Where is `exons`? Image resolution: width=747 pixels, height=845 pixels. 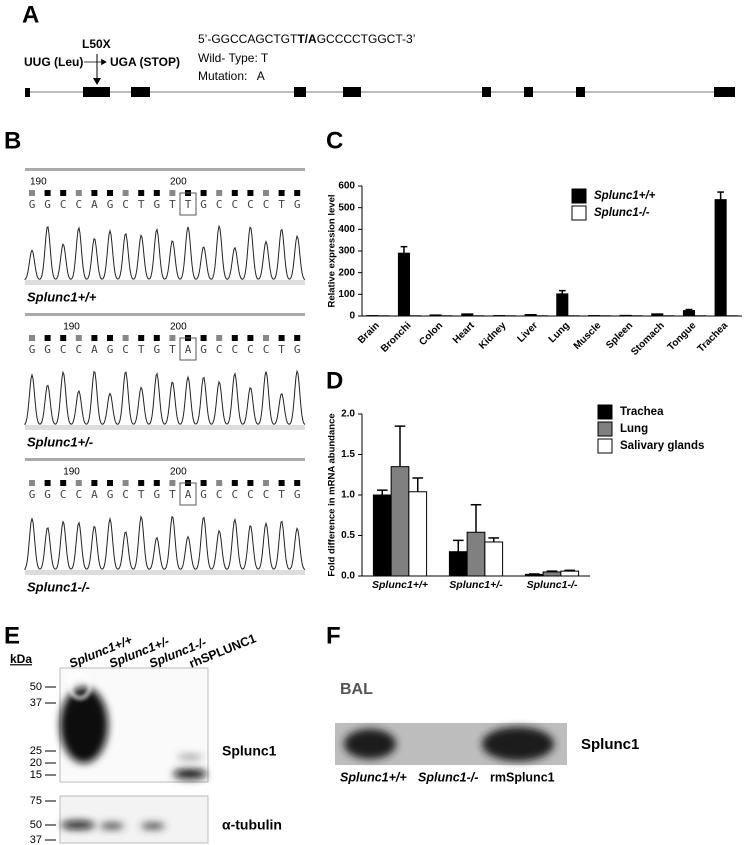 exons is located at coordinates (380, 92).